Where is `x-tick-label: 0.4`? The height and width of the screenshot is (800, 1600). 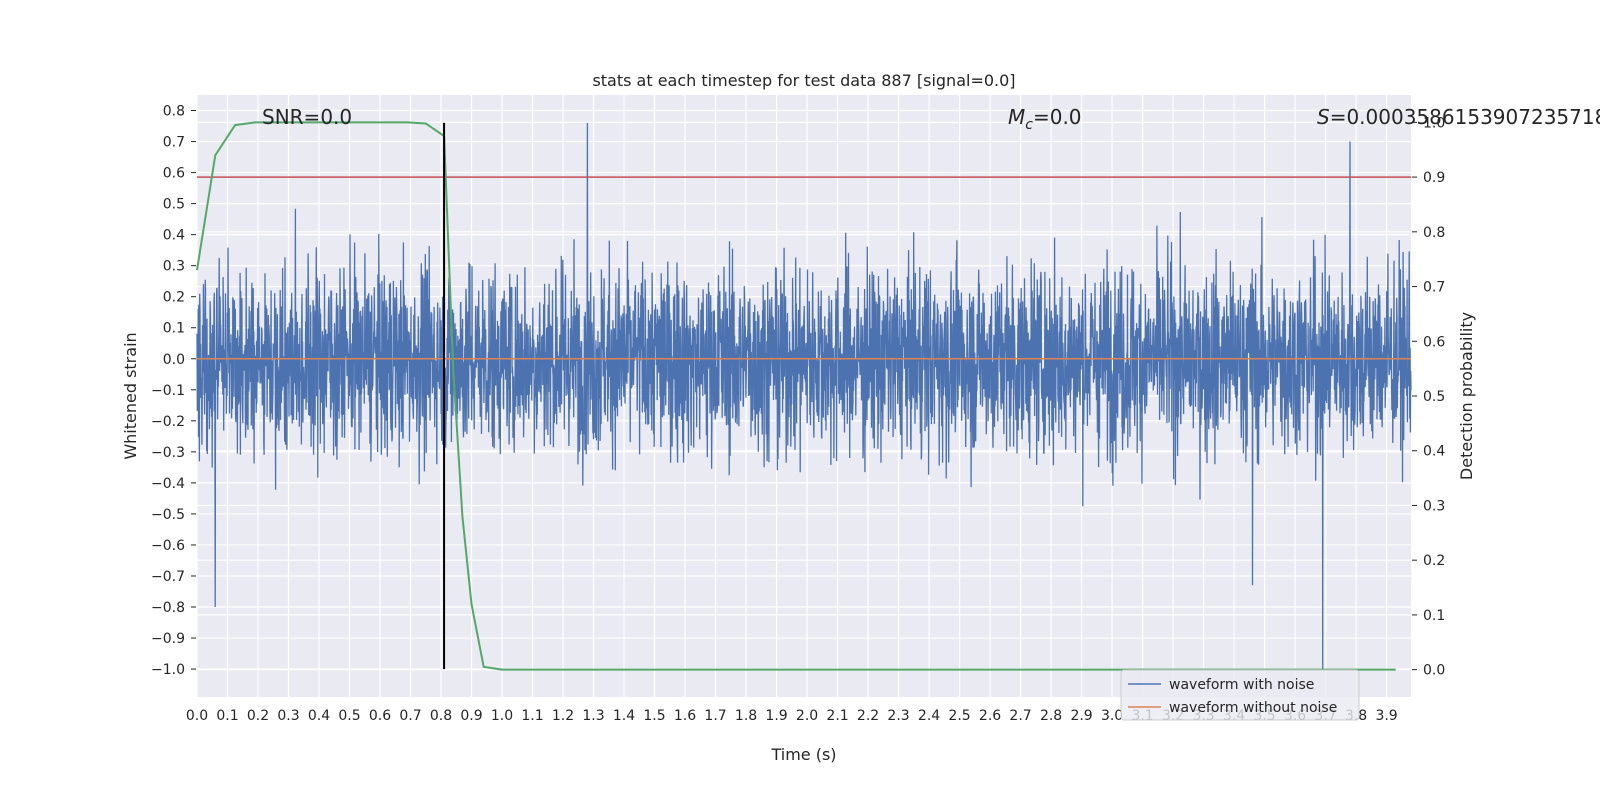 x-tick-label: 0.4 is located at coordinates (319, 716).